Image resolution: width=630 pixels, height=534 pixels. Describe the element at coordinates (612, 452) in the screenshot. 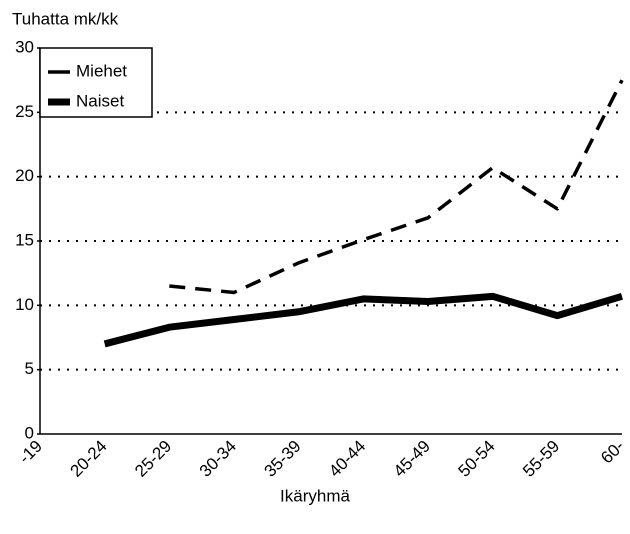

I see `x-tick-label: 60-` at that location.